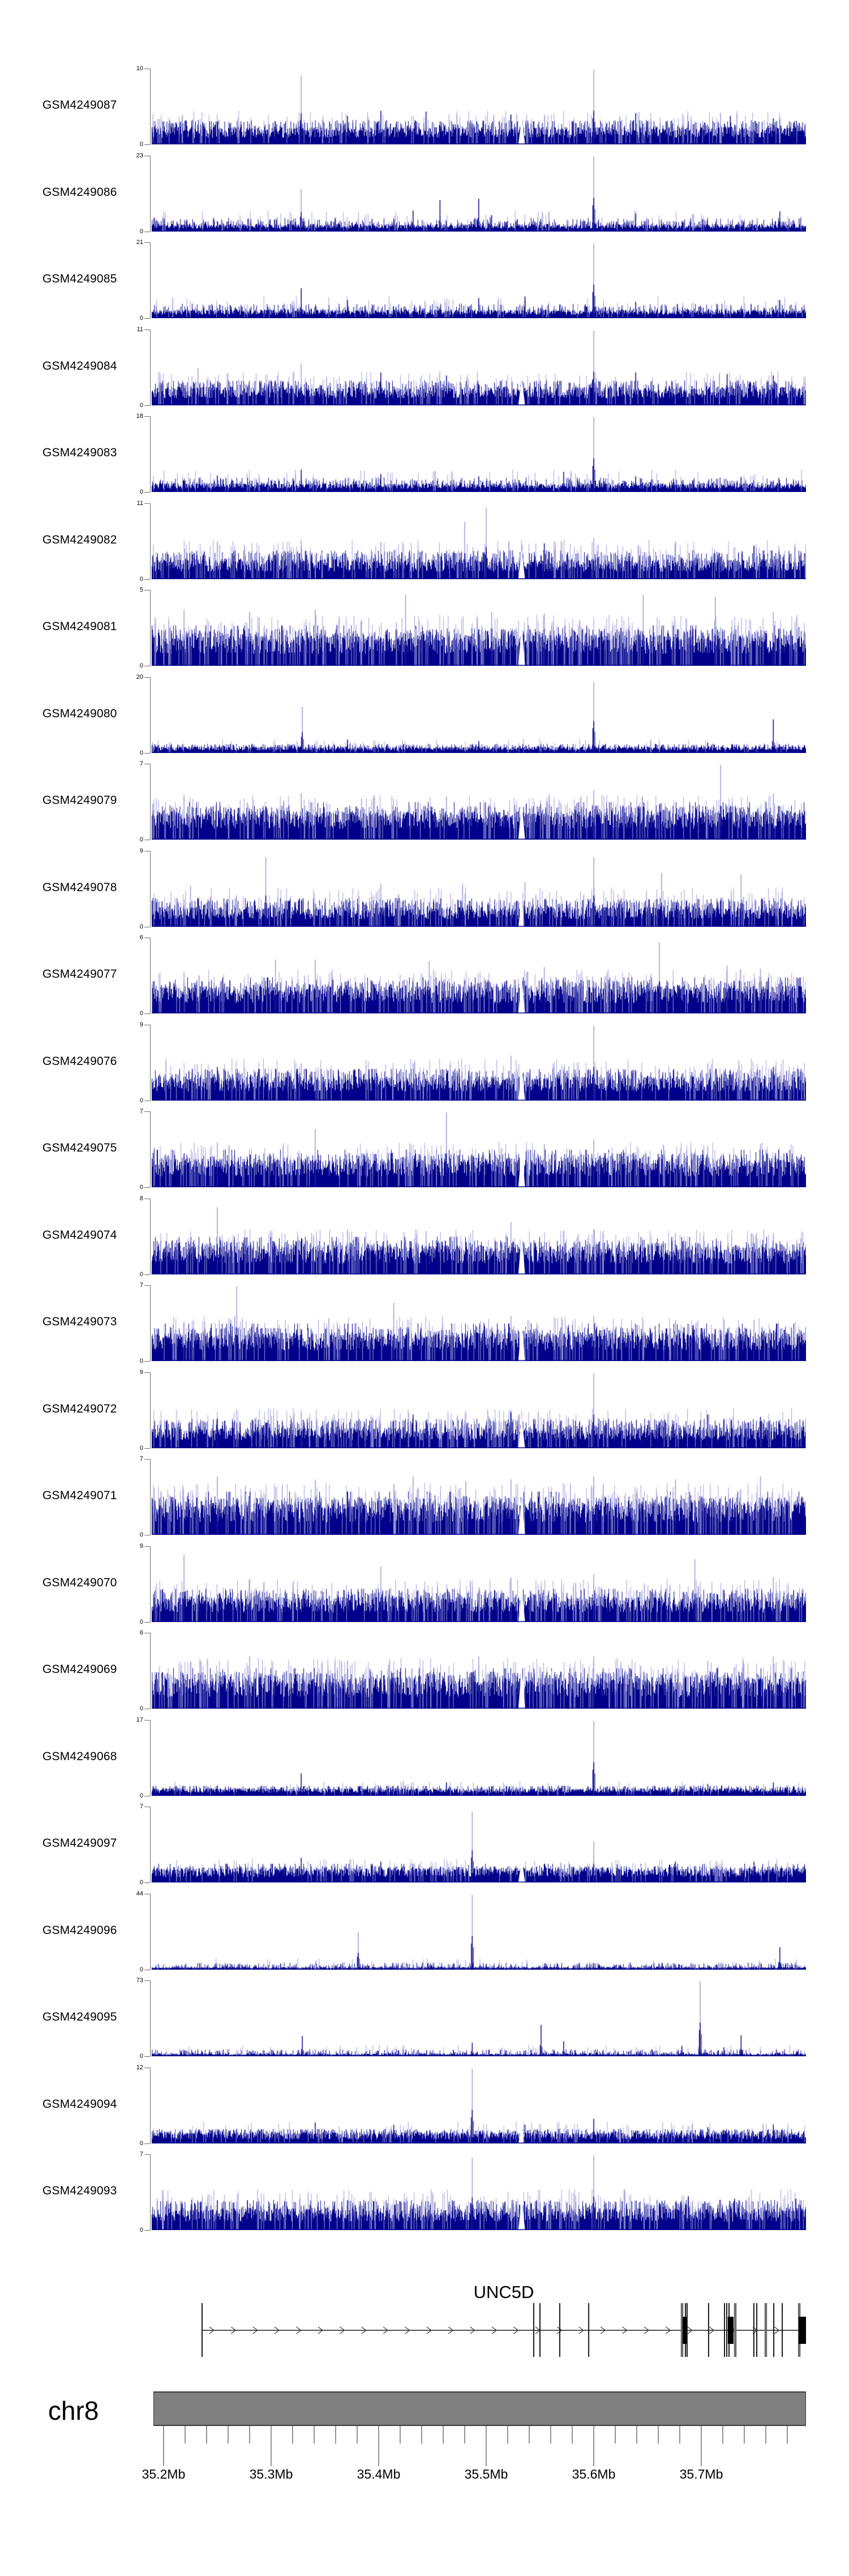 This screenshot has height=2576, width=849. Describe the element at coordinates (379, 2474) in the screenshot. I see `axis-tick-label: 35.4Mb` at that location.